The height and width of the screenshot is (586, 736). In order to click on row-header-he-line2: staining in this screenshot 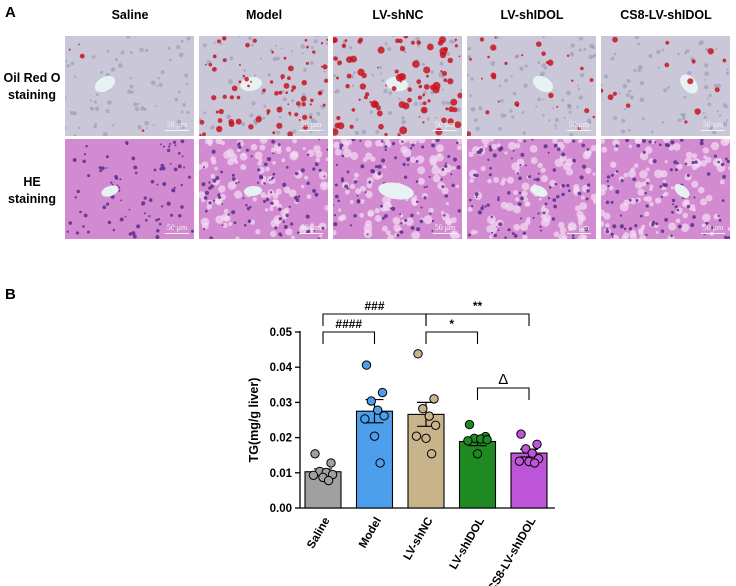, I will do `click(32, 199)`.